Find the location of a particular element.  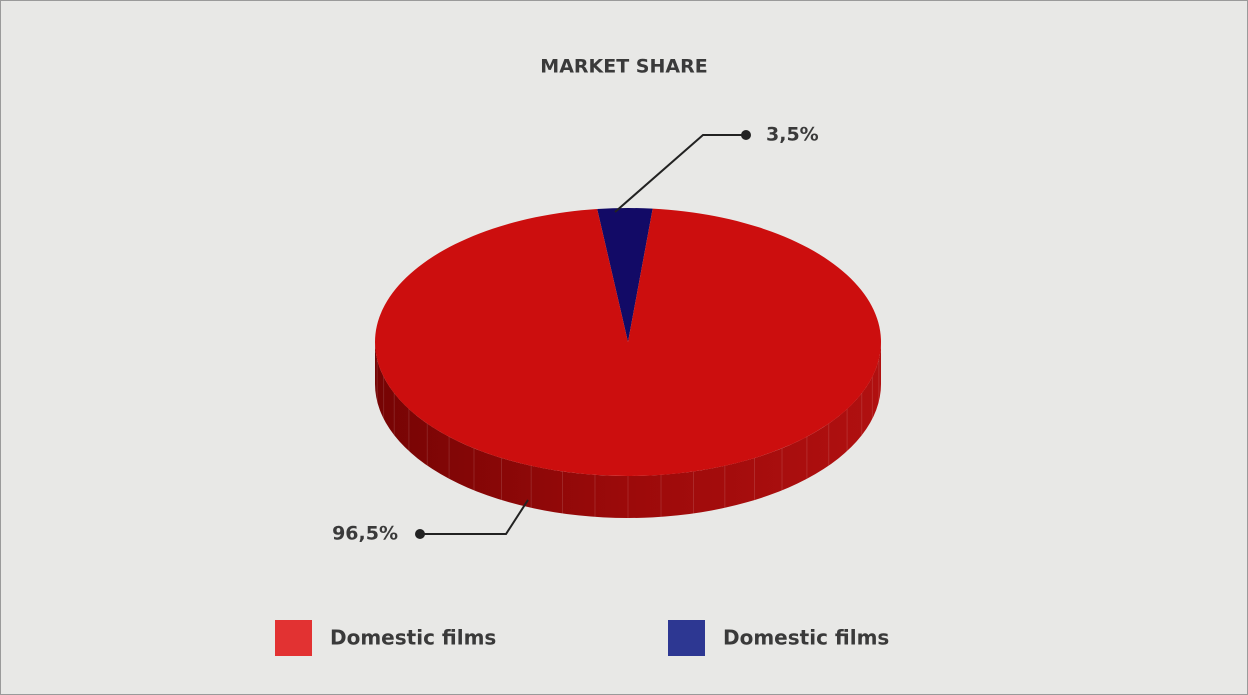

pie-side is located at coordinates (628, 430).